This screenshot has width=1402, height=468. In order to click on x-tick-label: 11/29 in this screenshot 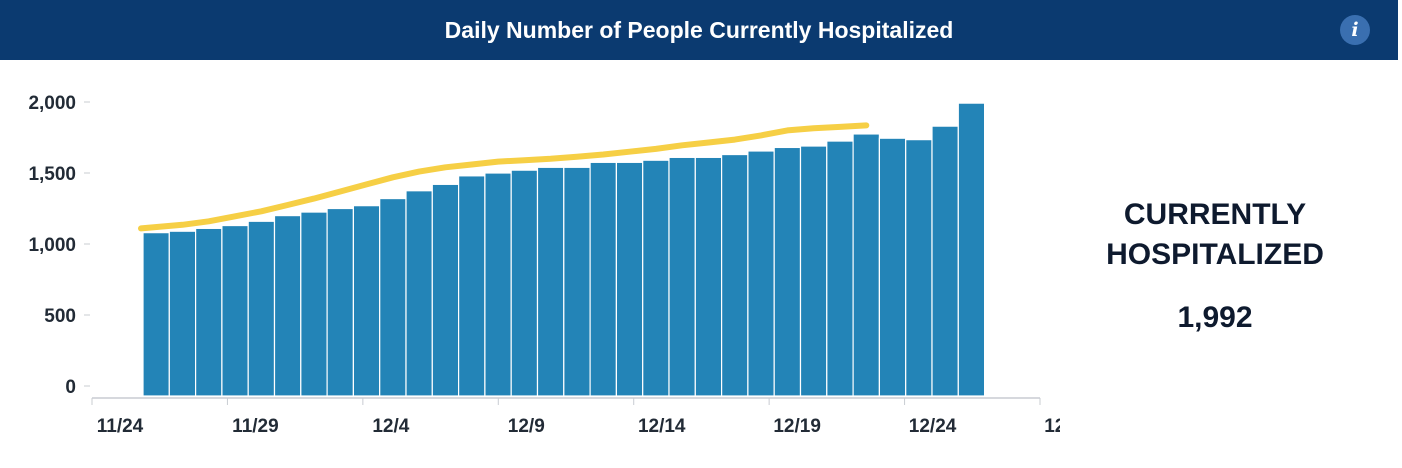, I will do `click(255, 426)`.